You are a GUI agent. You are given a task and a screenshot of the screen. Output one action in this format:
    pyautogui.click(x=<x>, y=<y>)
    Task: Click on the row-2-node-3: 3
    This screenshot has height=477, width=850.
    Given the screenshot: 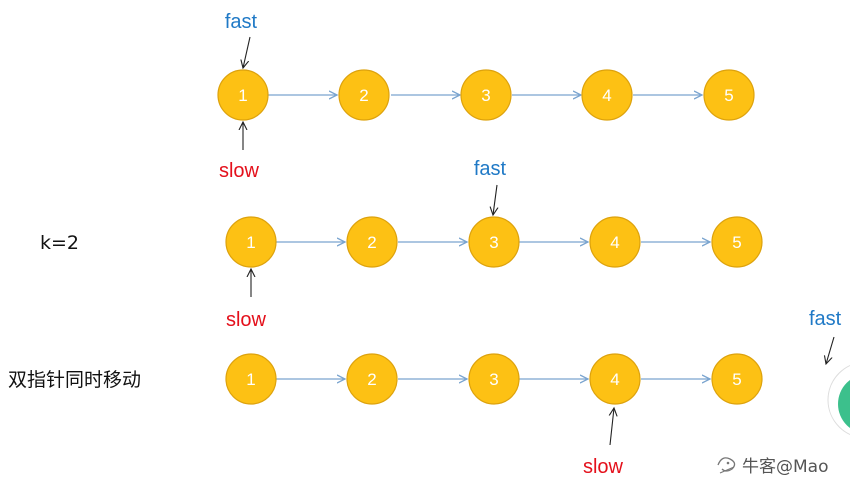 What is the action you would take?
    pyautogui.click(x=494, y=242)
    